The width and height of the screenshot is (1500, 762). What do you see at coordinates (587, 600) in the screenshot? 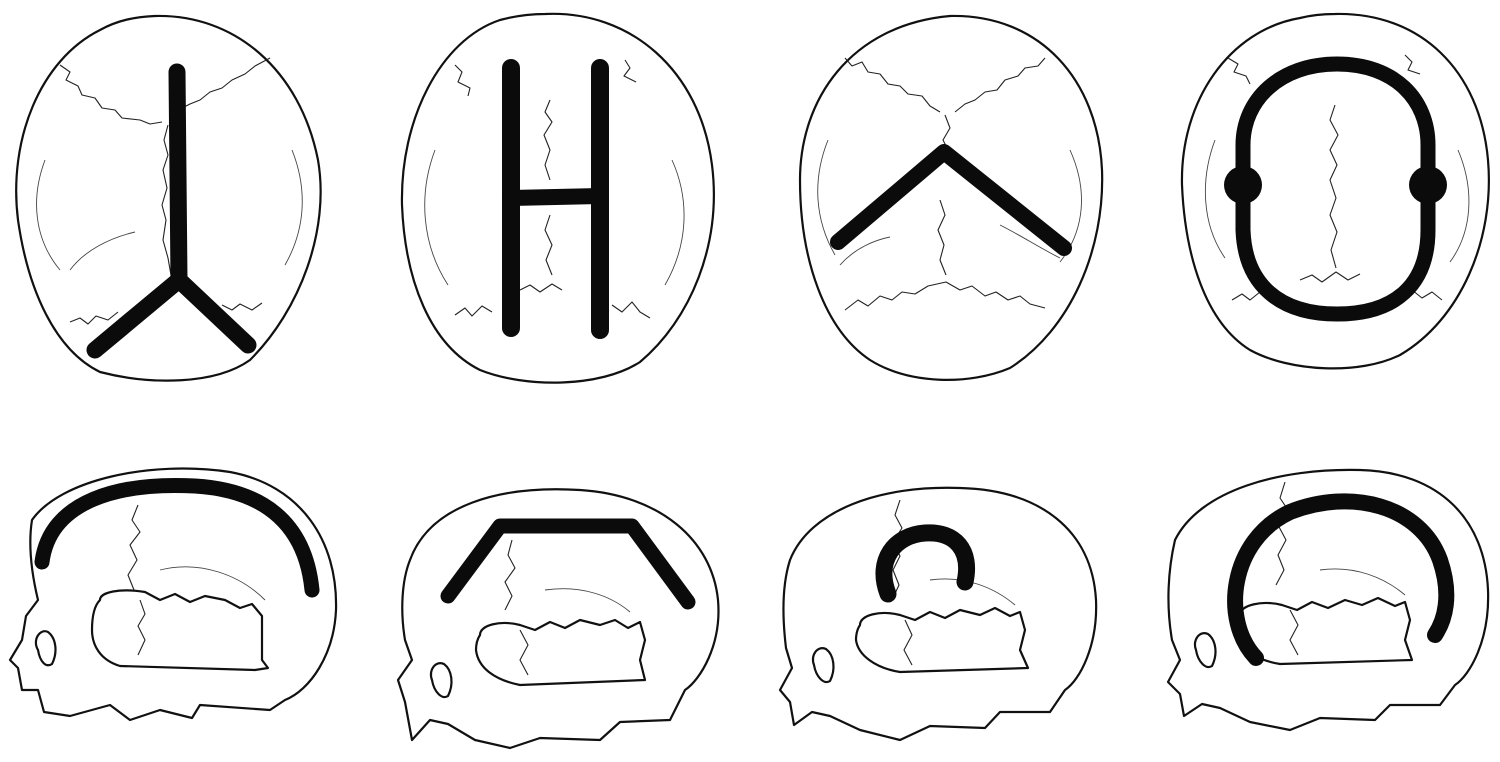
I see `skull-side-2-temporal-line` at bounding box center [587, 600].